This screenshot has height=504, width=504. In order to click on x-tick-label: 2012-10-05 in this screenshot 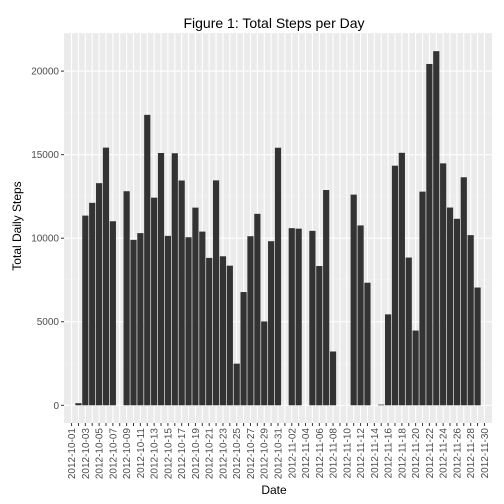, I will do `click(100, 454)`.